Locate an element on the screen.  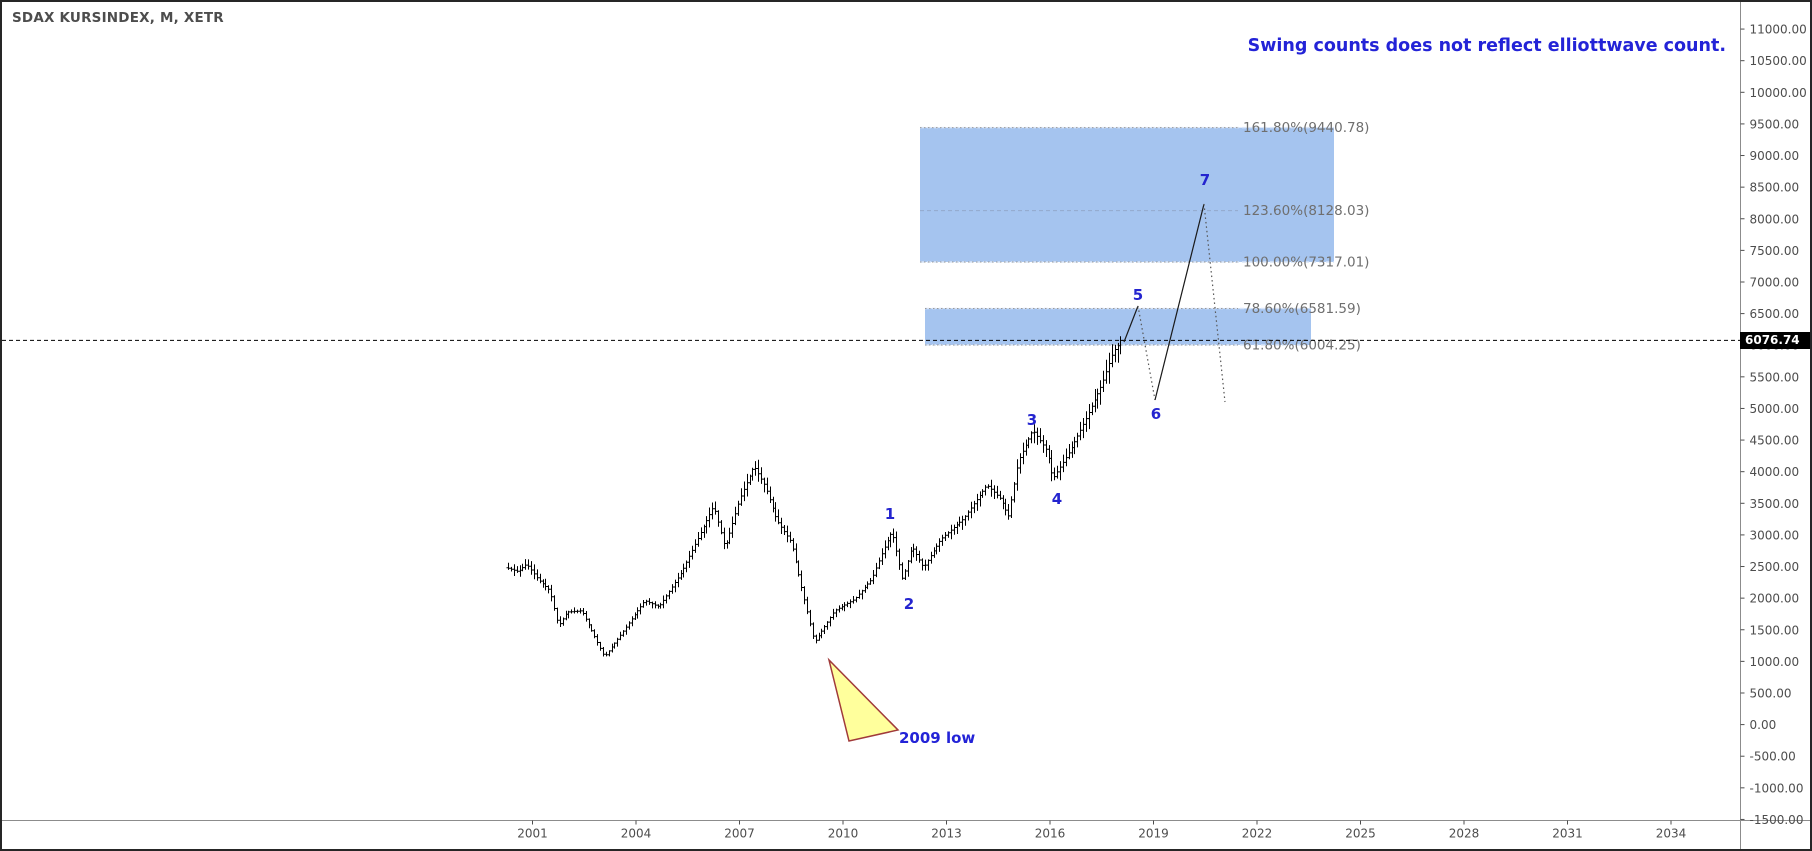
y-tick-label: 6500.00 is located at coordinates (1775, 314).